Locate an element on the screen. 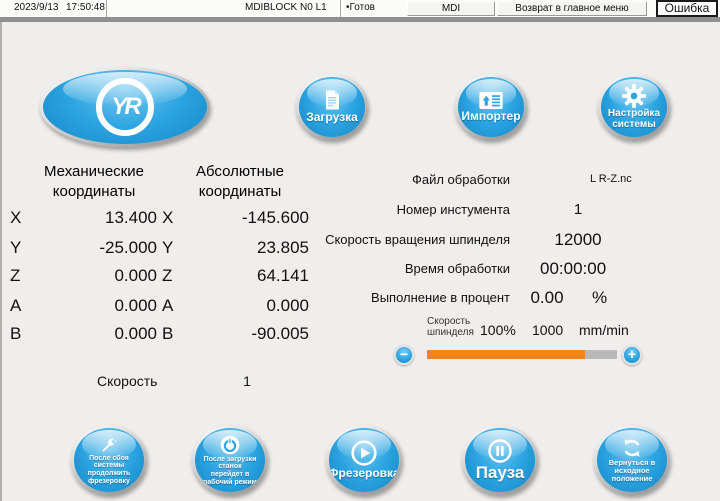 This screenshot has width=720, height=501. status-label: Готов is located at coordinates (362, 7).